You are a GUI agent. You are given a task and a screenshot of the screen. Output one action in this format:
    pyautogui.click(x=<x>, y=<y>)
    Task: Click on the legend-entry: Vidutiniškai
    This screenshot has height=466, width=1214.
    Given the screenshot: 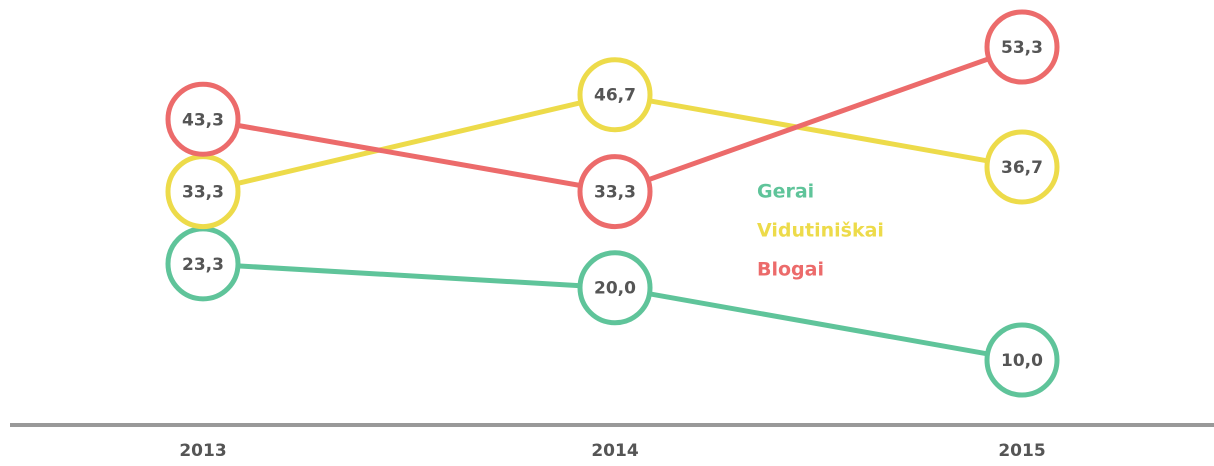 What is the action you would take?
    pyautogui.click(x=820, y=231)
    